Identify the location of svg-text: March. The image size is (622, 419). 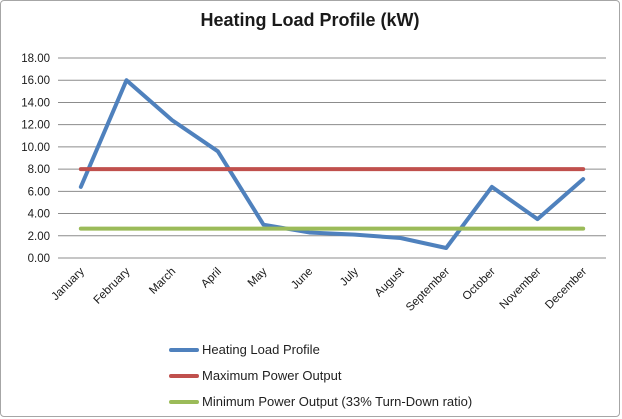
(162, 281).